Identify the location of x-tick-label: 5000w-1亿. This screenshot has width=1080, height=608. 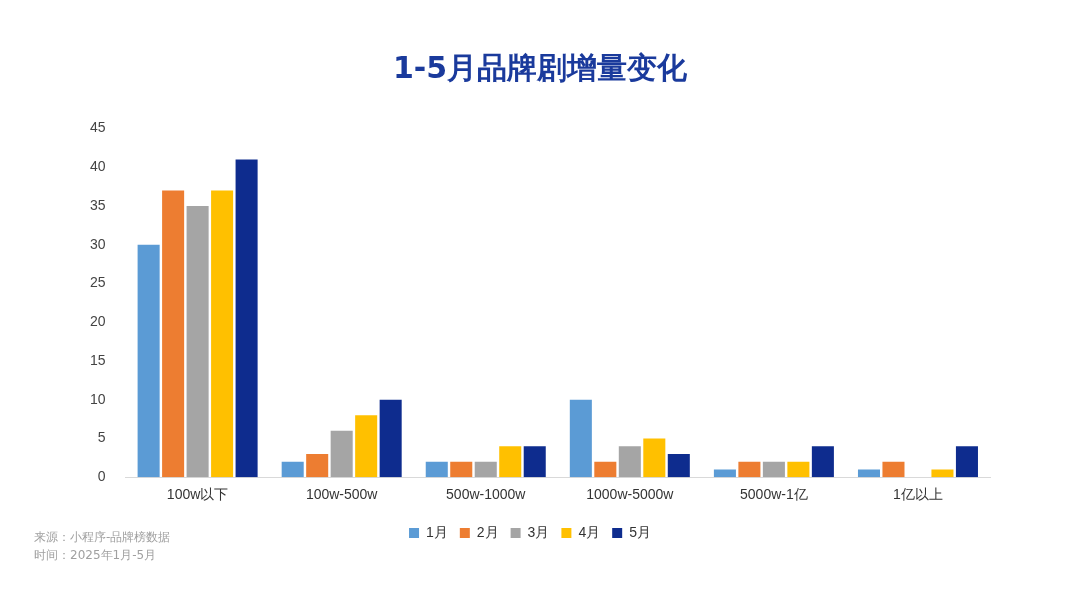
(774, 494).